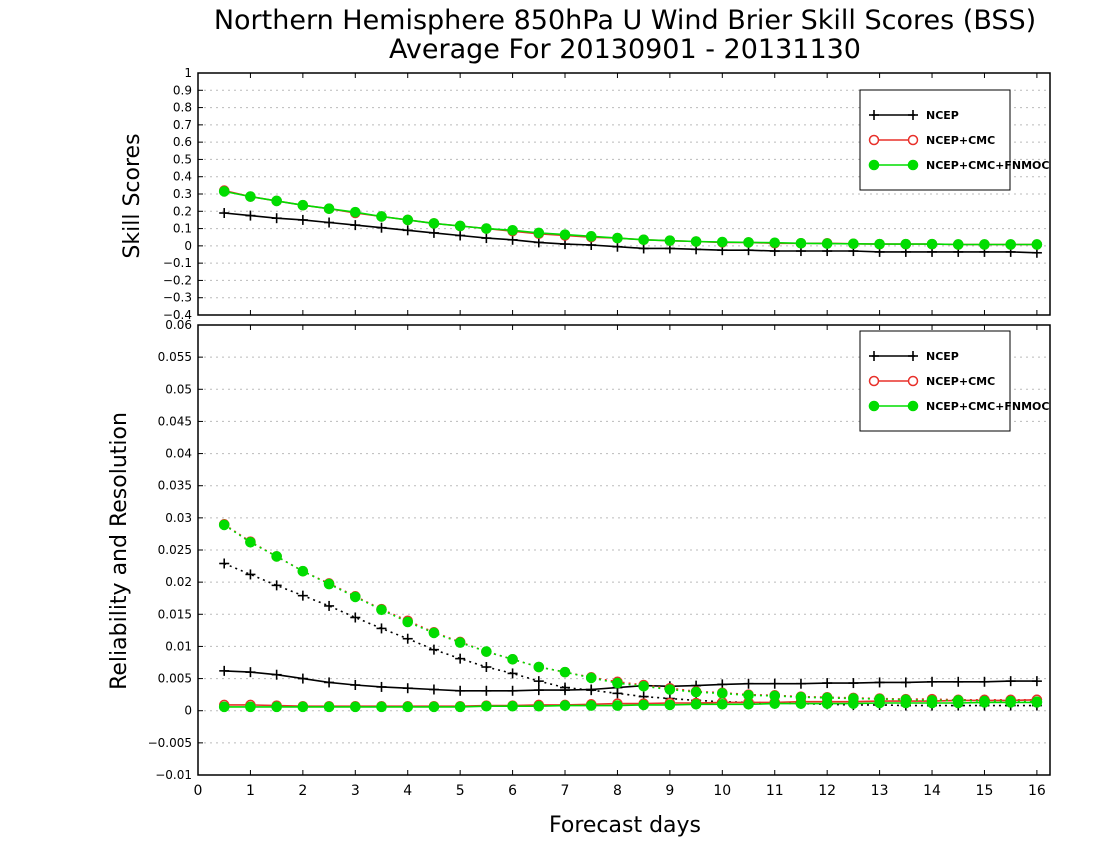 This screenshot has height=850, width=1100. What do you see at coordinates (188, 711) in the screenshot?
I see `bottom-ytick-label: 0` at bounding box center [188, 711].